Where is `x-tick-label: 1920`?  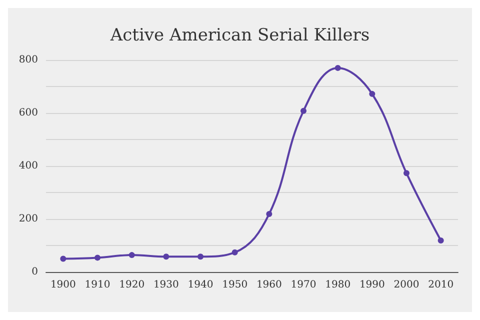
x-tick-label: 1920 is located at coordinates (132, 285).